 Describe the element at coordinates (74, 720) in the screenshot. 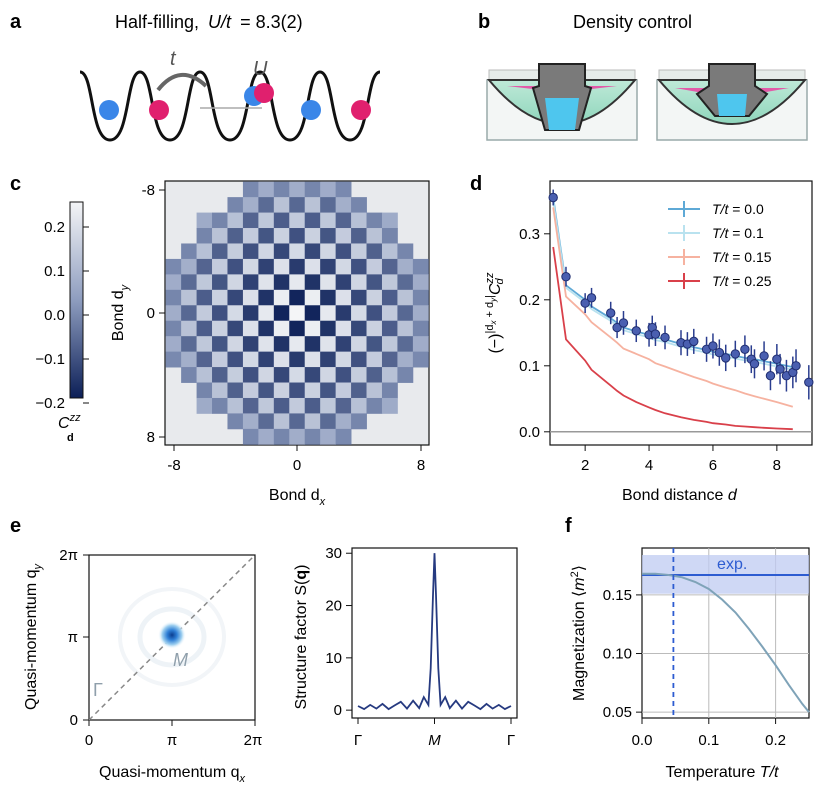

I see `e-ytick-label: 0` at that location.